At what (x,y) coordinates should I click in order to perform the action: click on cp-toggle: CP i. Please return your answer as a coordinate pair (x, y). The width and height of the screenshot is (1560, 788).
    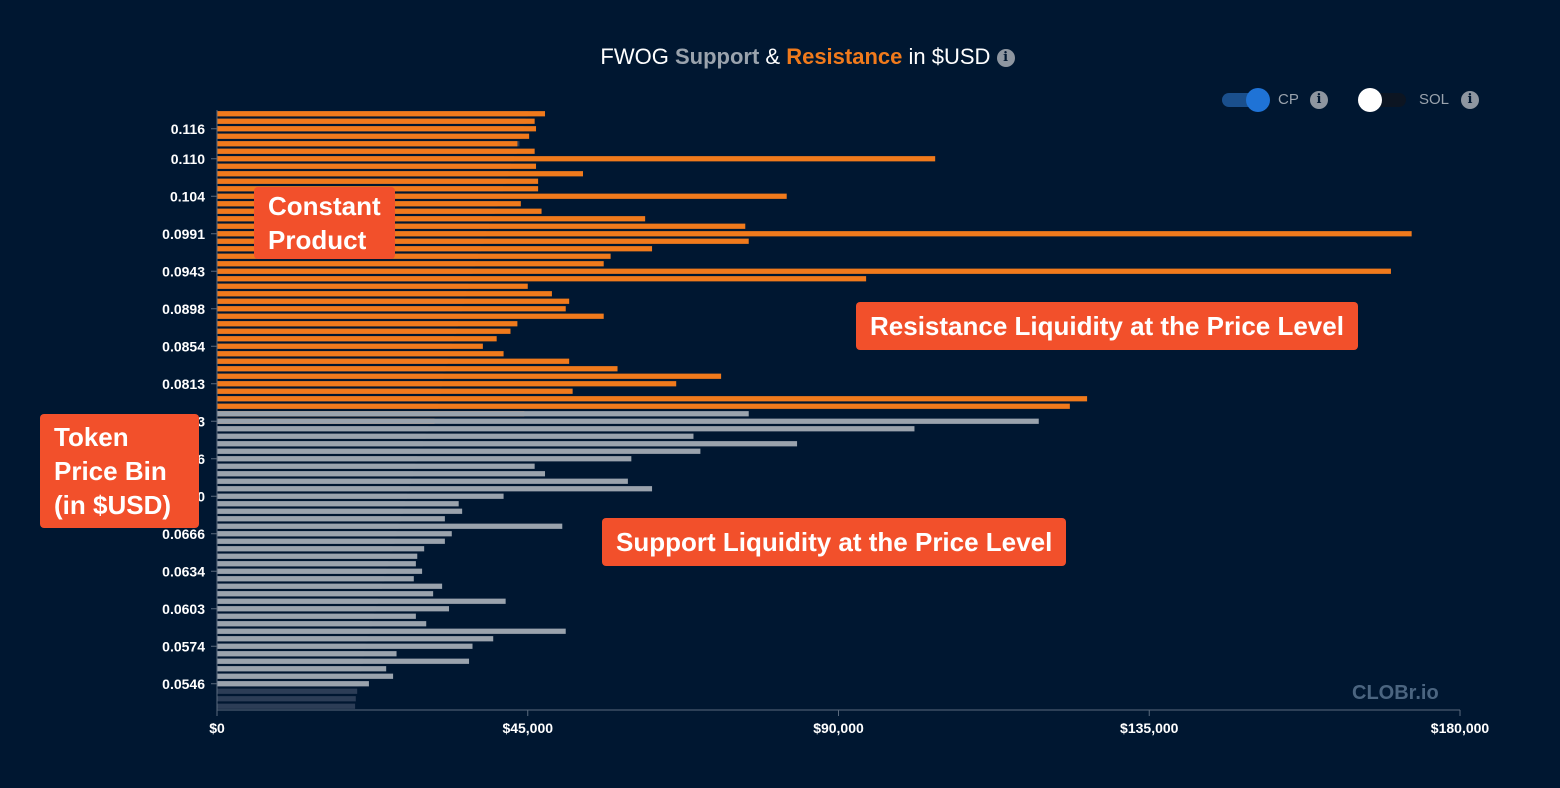
    Looking at the image, I should click on (1280, 100).